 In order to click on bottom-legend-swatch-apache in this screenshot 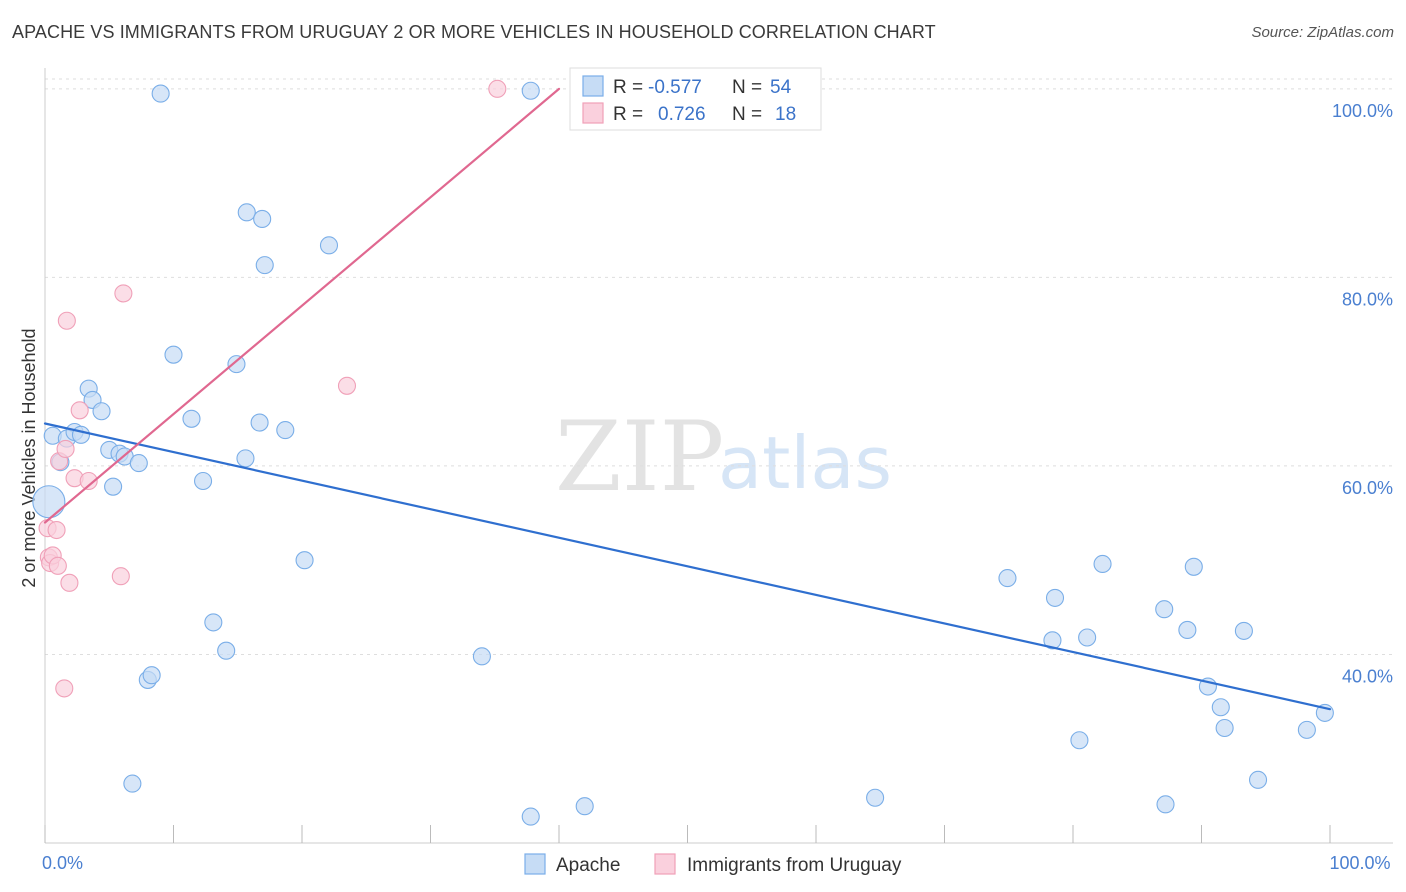, I will do `click(535, 864)`.